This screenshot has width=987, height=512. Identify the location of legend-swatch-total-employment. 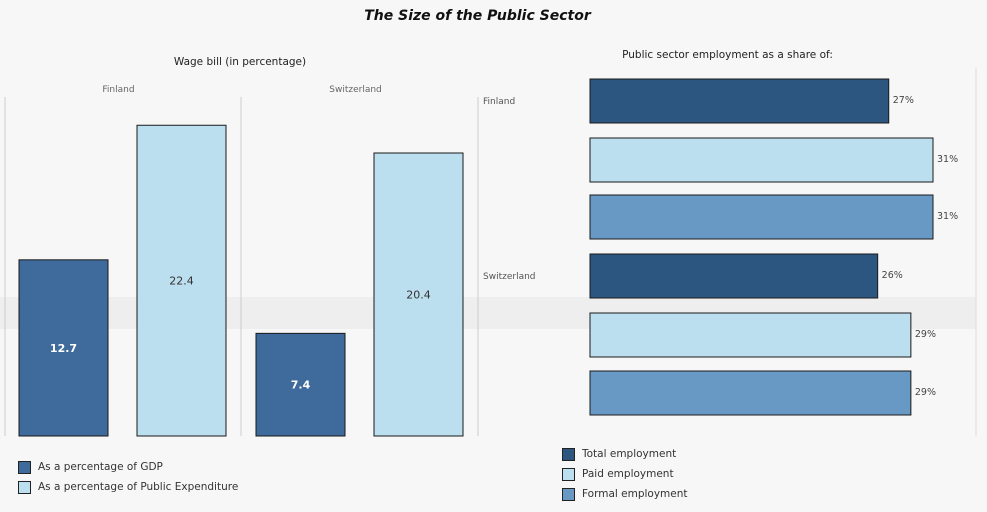
(568, 454).